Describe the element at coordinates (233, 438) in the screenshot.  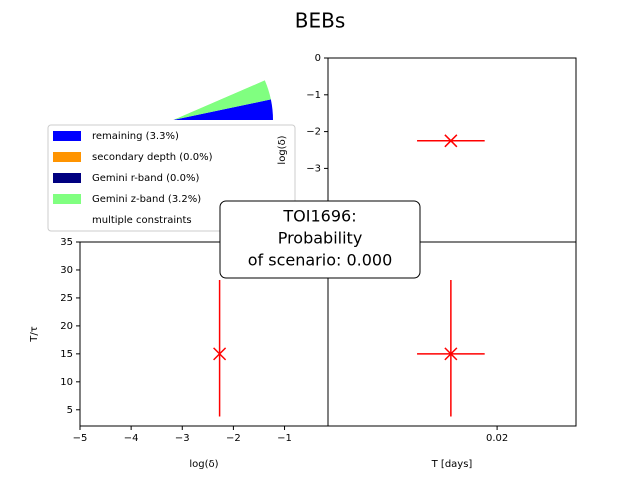
I see `x-tick-label: −2` at that location.